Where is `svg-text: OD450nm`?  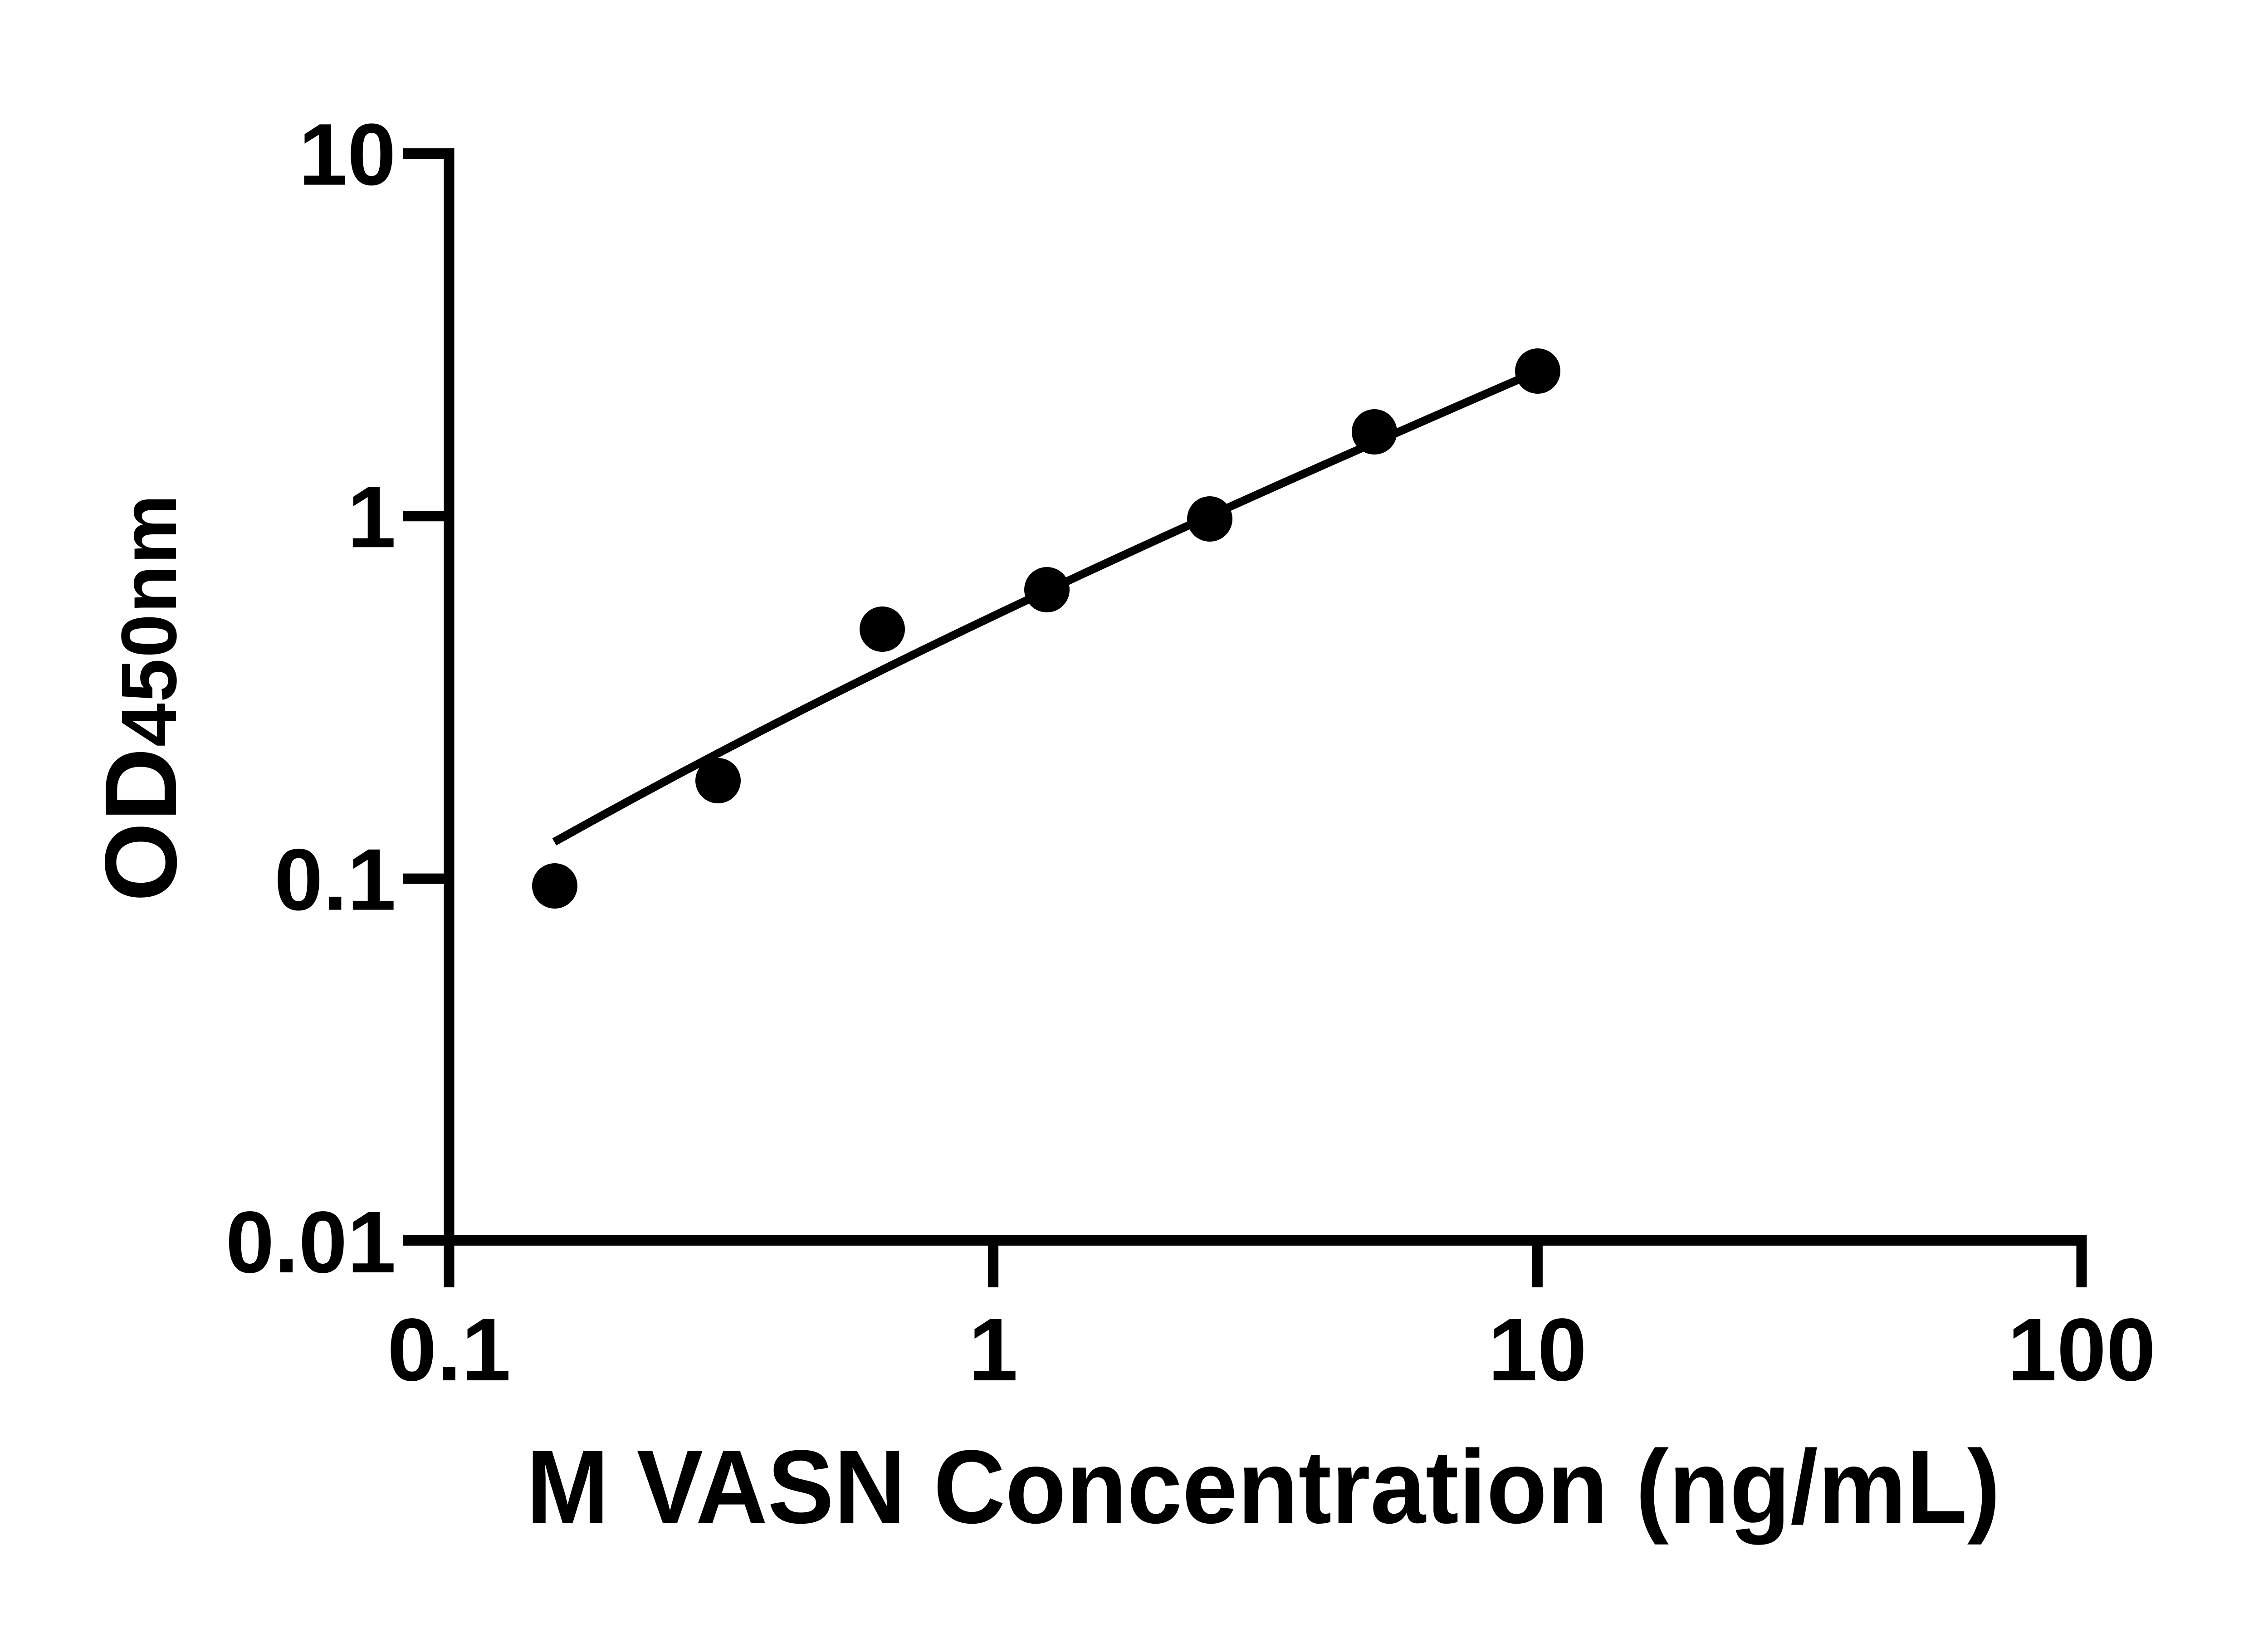
svg-text: OD450nm is located at coordinates (140, 698).